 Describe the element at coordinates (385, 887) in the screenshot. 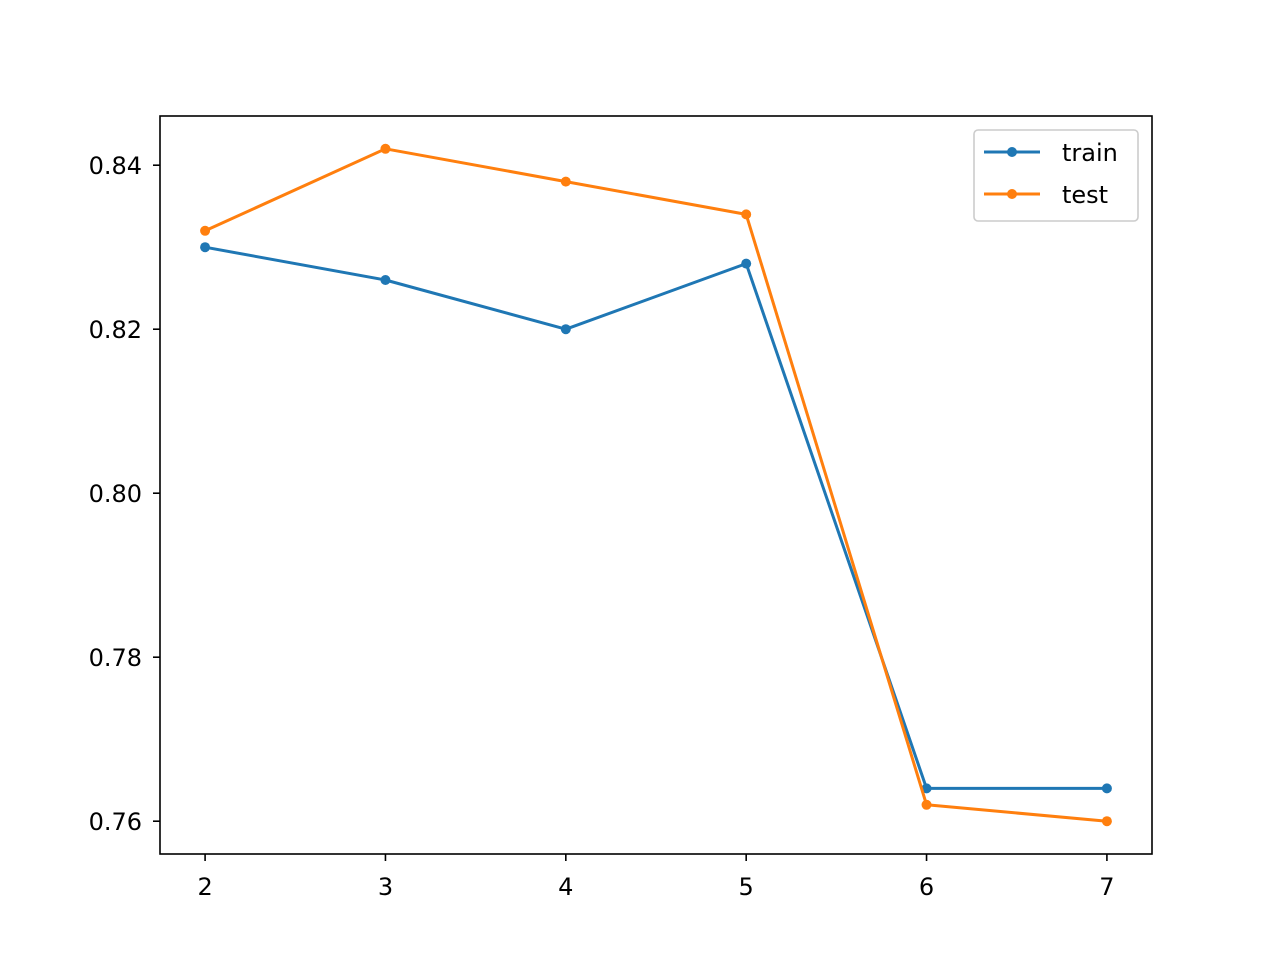

I see `x-tick-label: 3` at that location.